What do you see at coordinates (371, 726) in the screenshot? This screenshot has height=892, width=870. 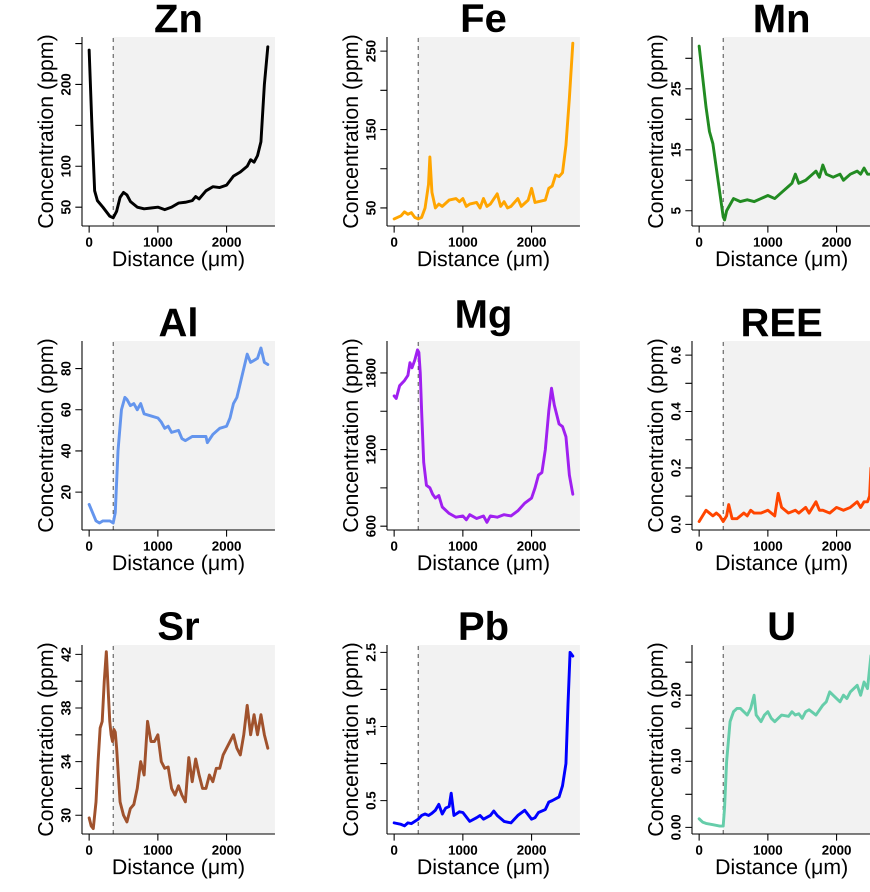 I see `y-tick-label: 1.5` at bounding box center [371, 726].